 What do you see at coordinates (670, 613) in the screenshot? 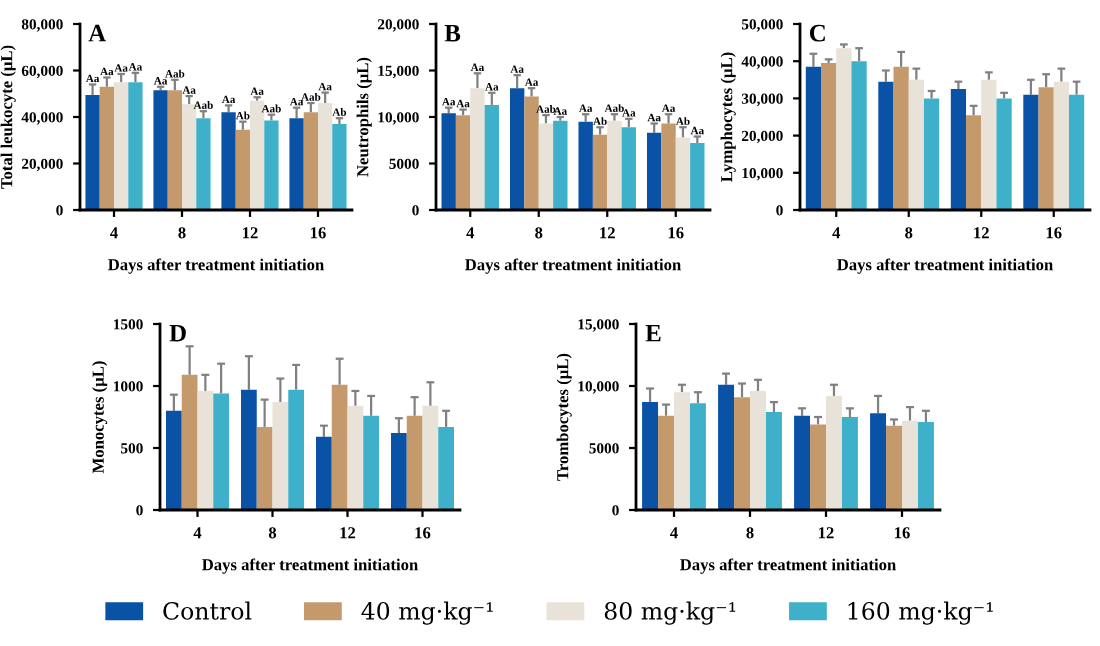
I see `legend-label: 80 mg·kg⁻¹` at bounding box center [670, 613].